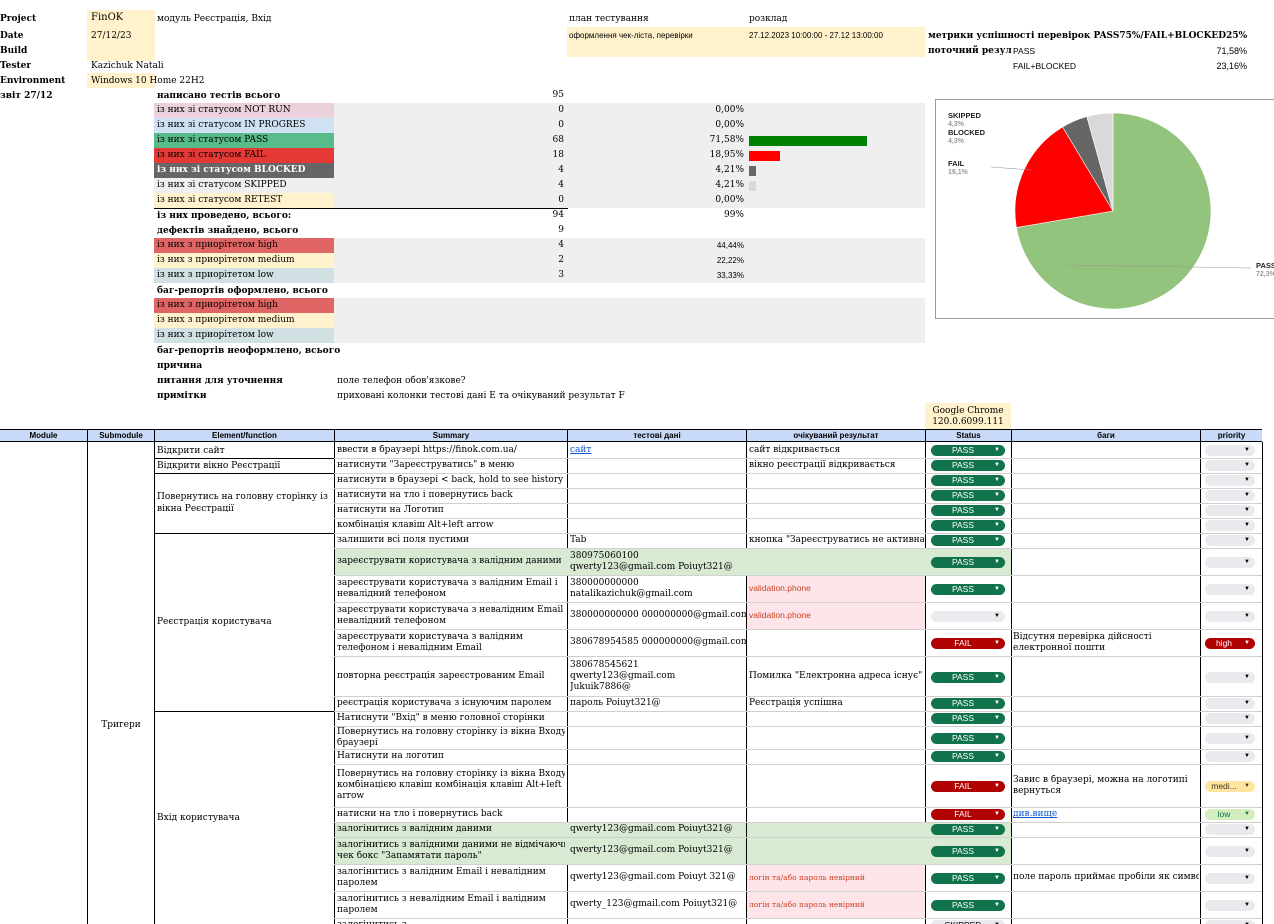  I want to click on project-label: Project, so click(18, 19).